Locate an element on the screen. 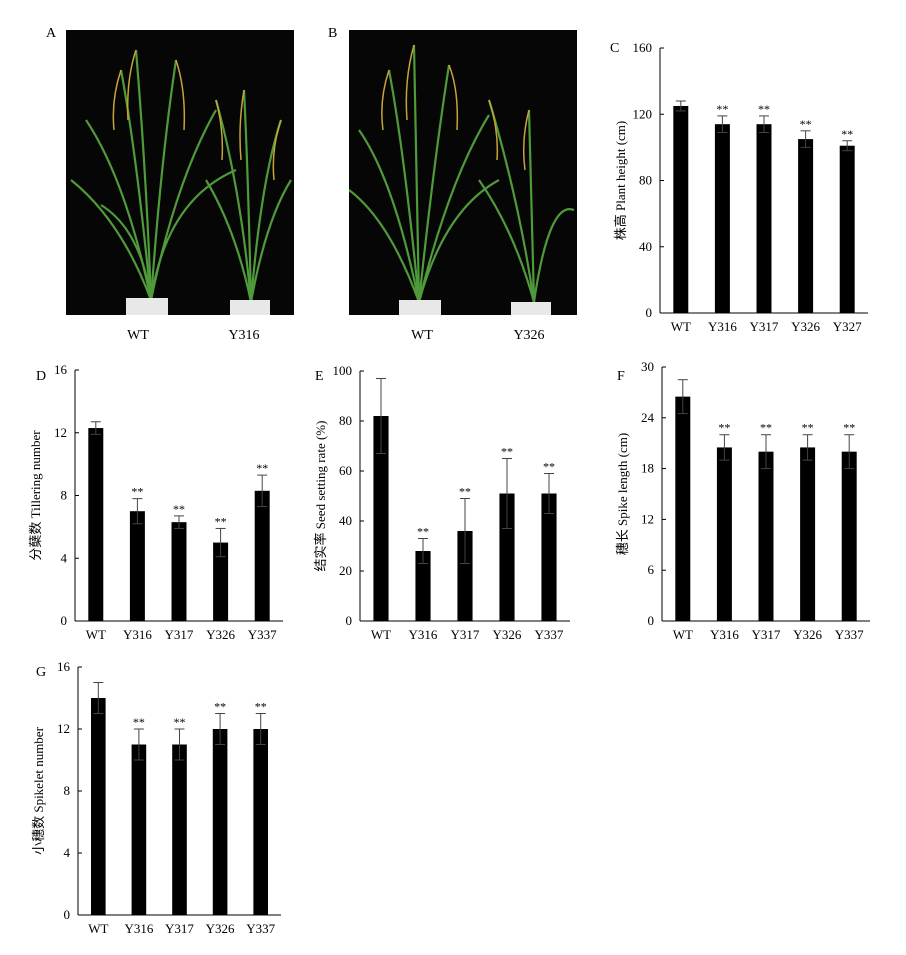  significance-c-y317: ** is located at coordinates (764, 109).